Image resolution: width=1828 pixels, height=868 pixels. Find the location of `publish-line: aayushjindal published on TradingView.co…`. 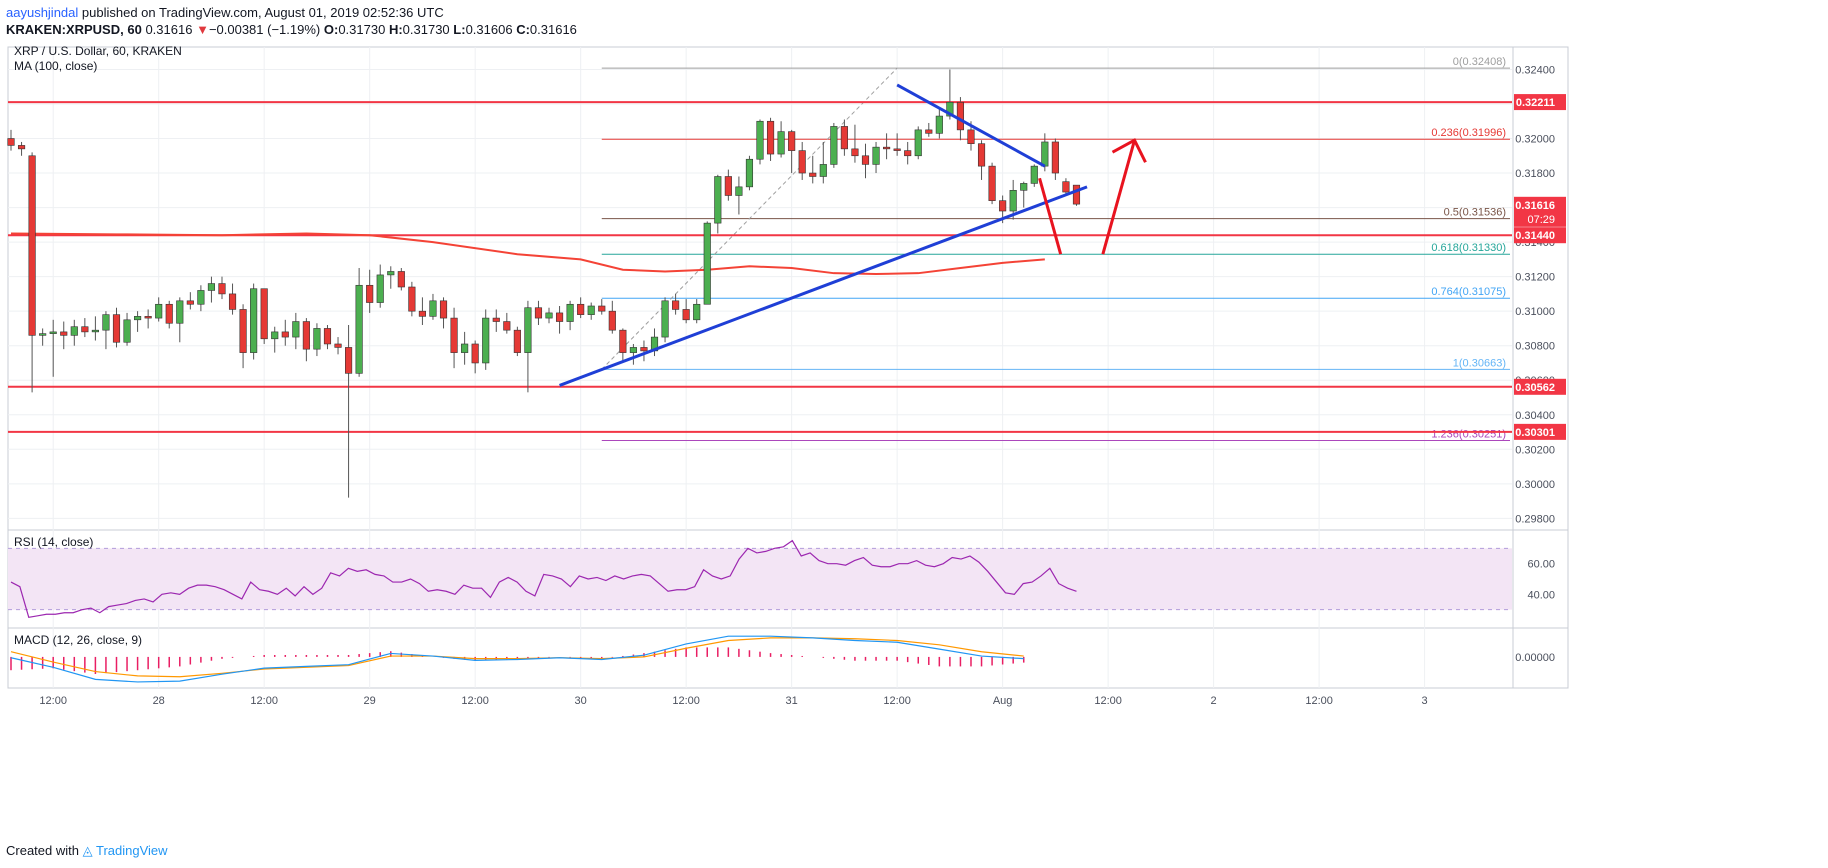

publish-line: aayushjindal published on TradingView.co… is located at coordinates (291, 12).